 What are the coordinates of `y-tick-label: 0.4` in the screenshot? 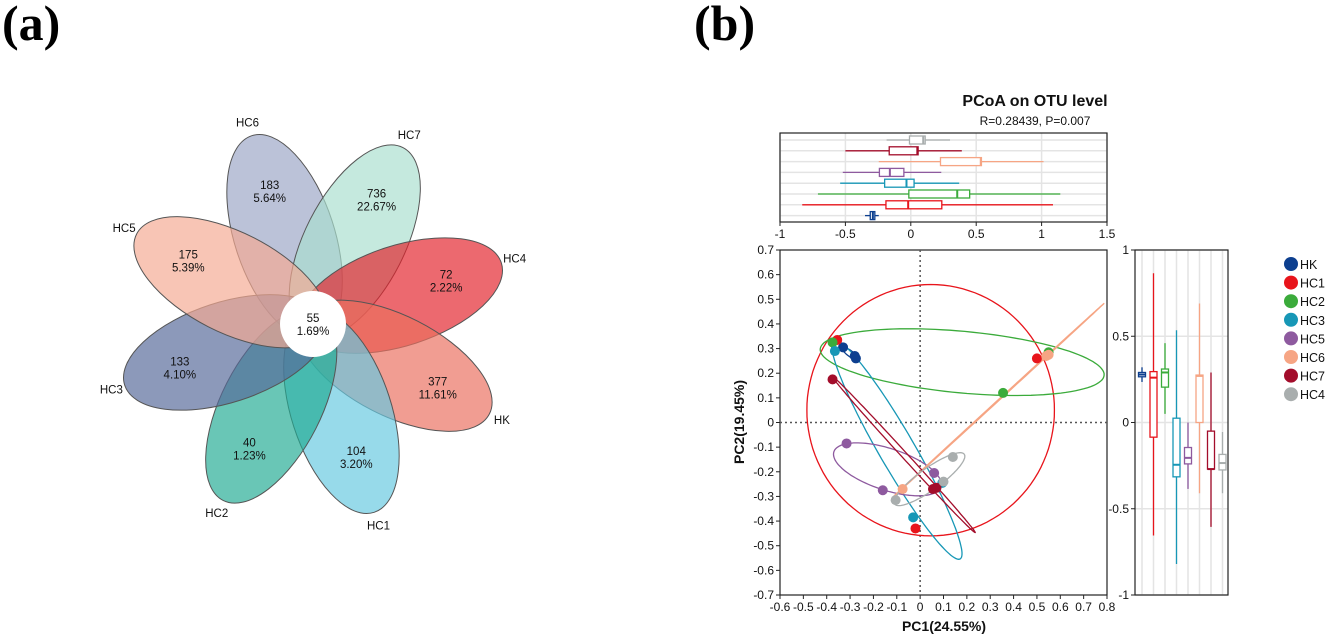 It's located at (765, 324).